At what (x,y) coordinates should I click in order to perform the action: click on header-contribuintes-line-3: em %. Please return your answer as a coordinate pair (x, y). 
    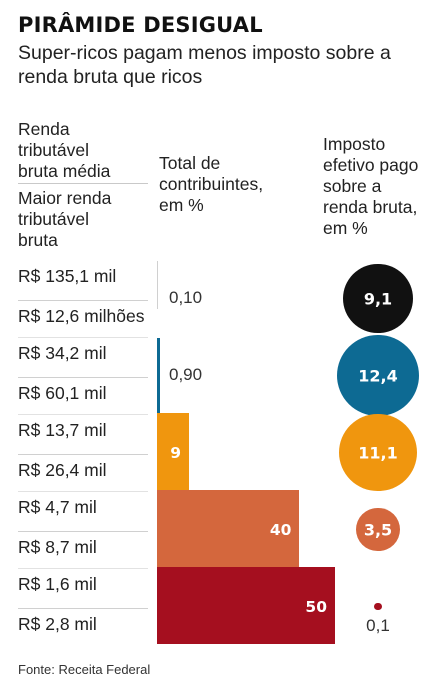
    Looking at the image, I should click on (181, 205).